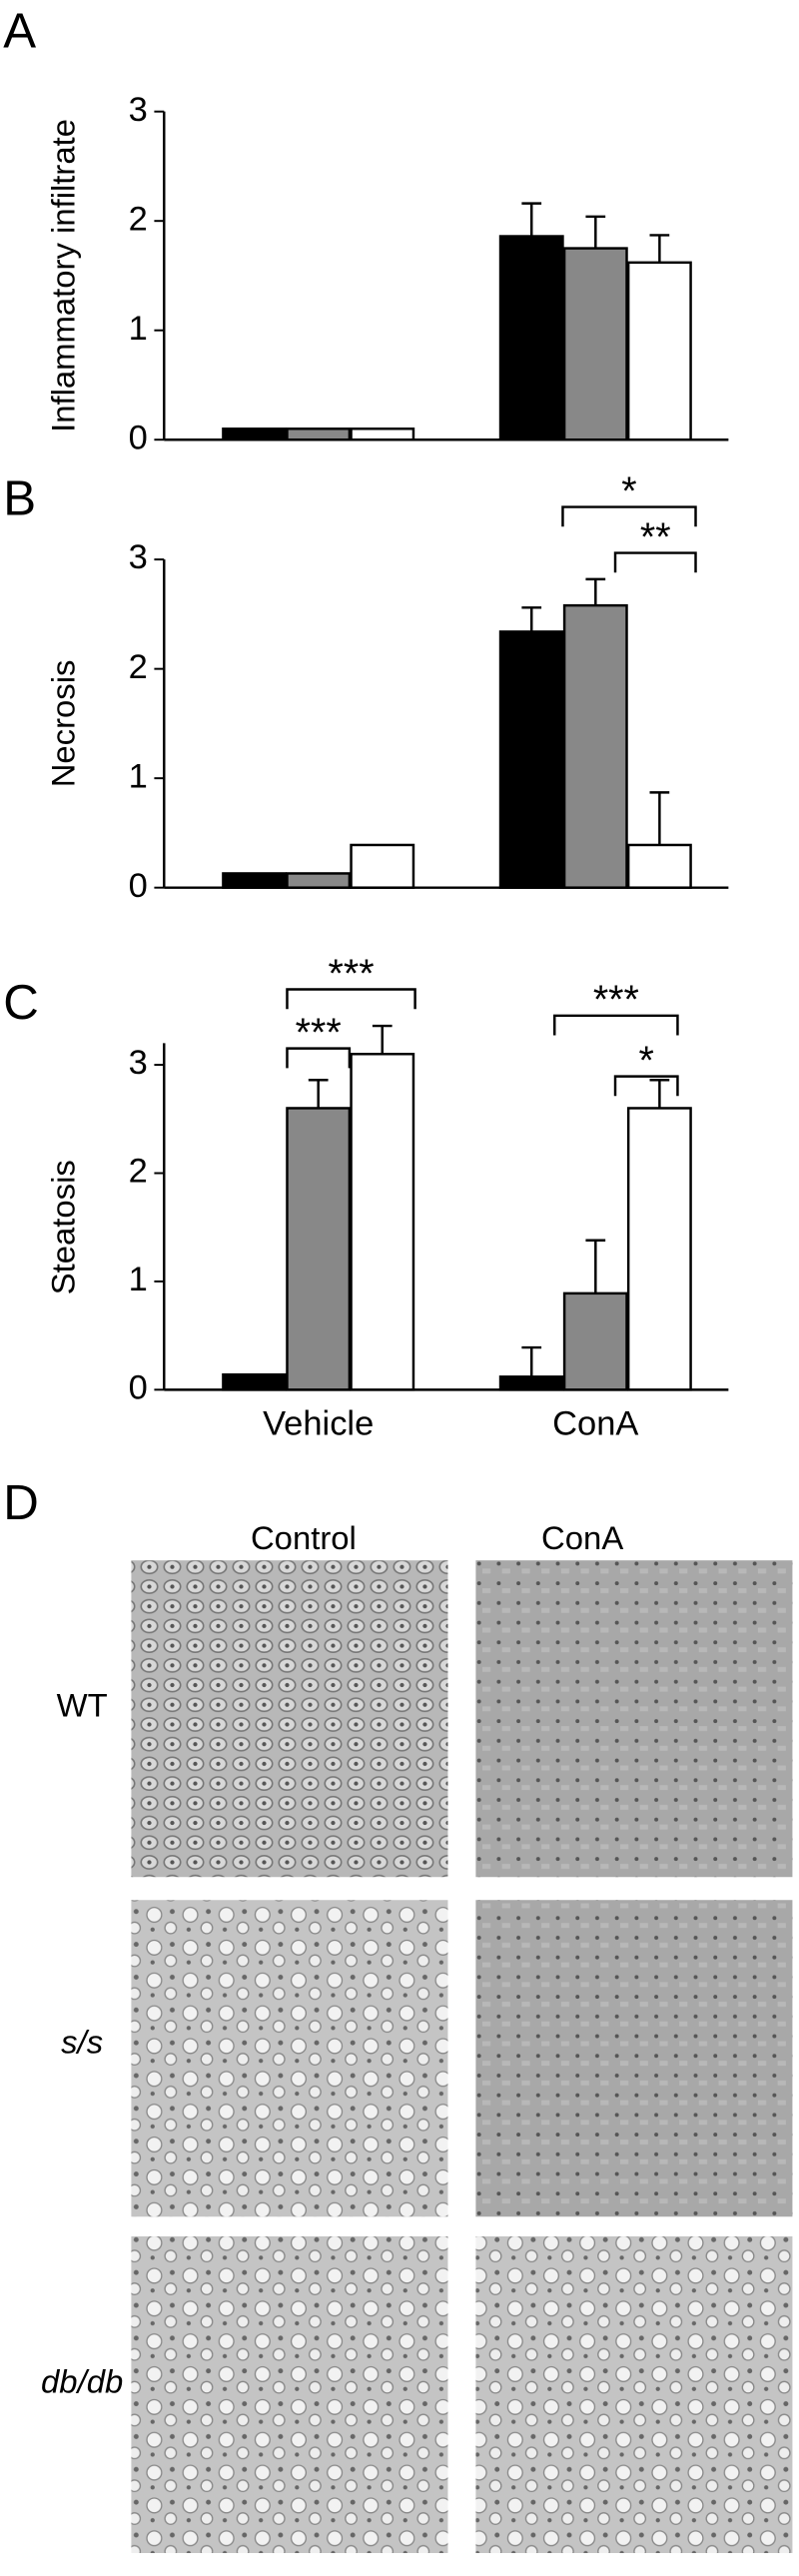 This screenshot has height=2576, width=799. I want to click on x-tick-label: ConA, so click(595, 1424).